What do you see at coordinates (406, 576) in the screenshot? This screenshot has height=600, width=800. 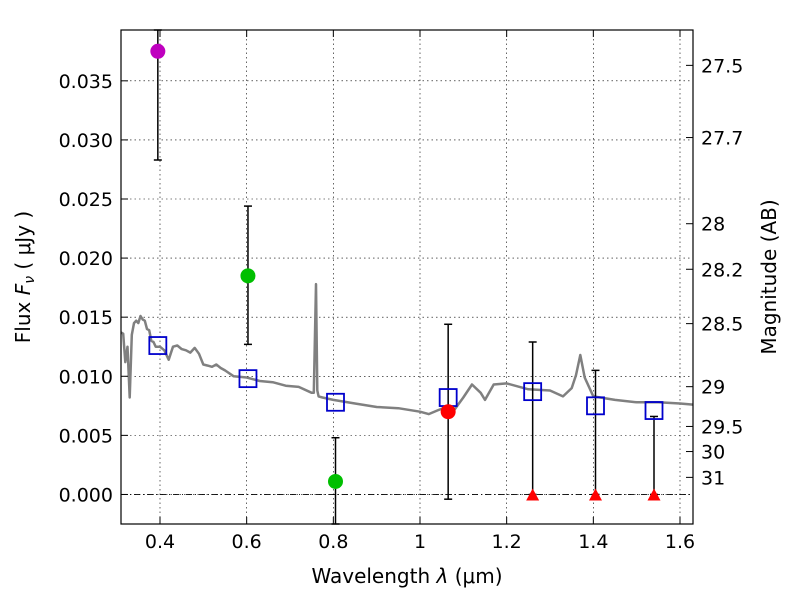 I see `x-axis-label: Wavelength λ (μm)` at bounding box center [406, 576].